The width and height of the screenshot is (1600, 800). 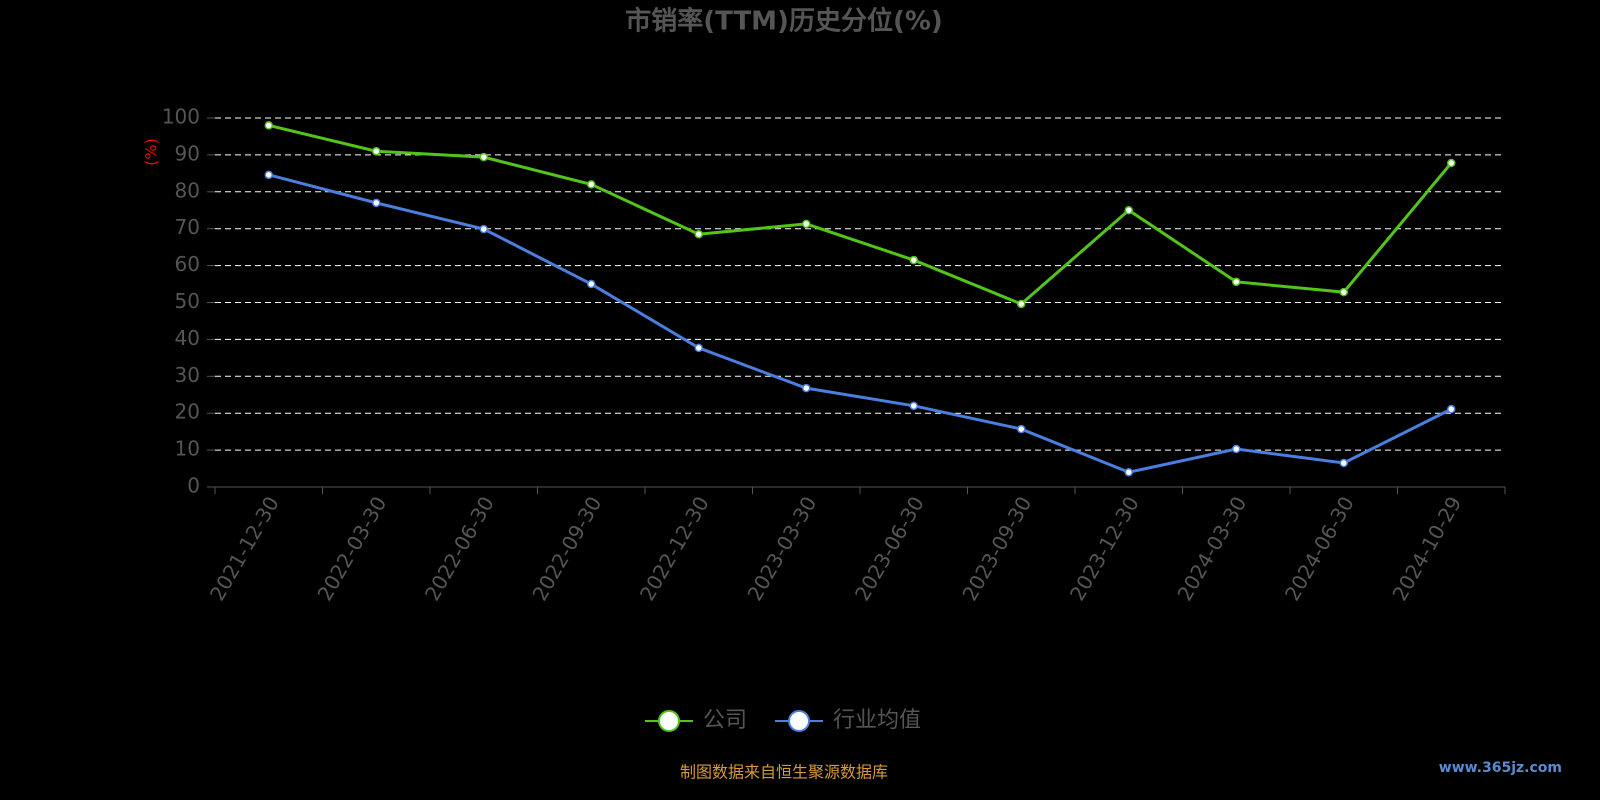 I want to click on watermark: www.365jz.com, so click(x=1500, y=768).